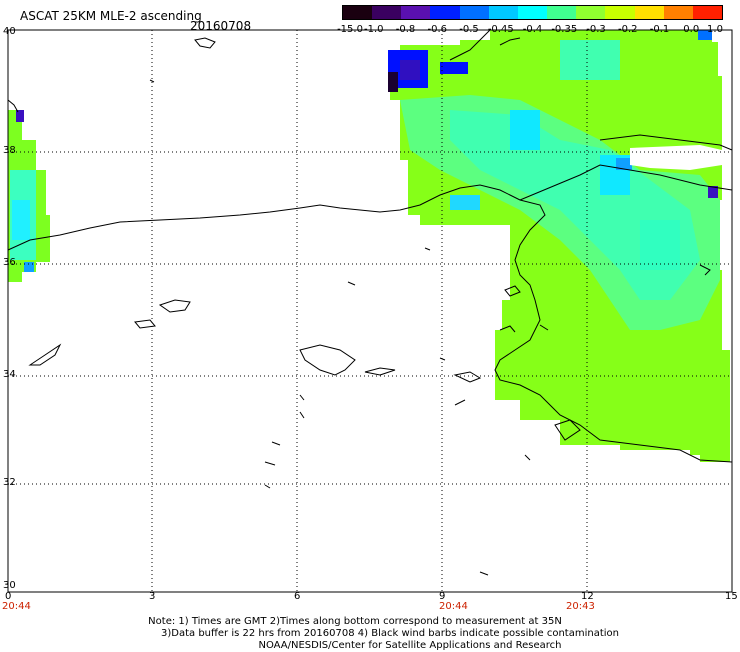 This screenshot has height=652, width=740. I want to click on colorbar-label: -0.8, so click(405, 29).